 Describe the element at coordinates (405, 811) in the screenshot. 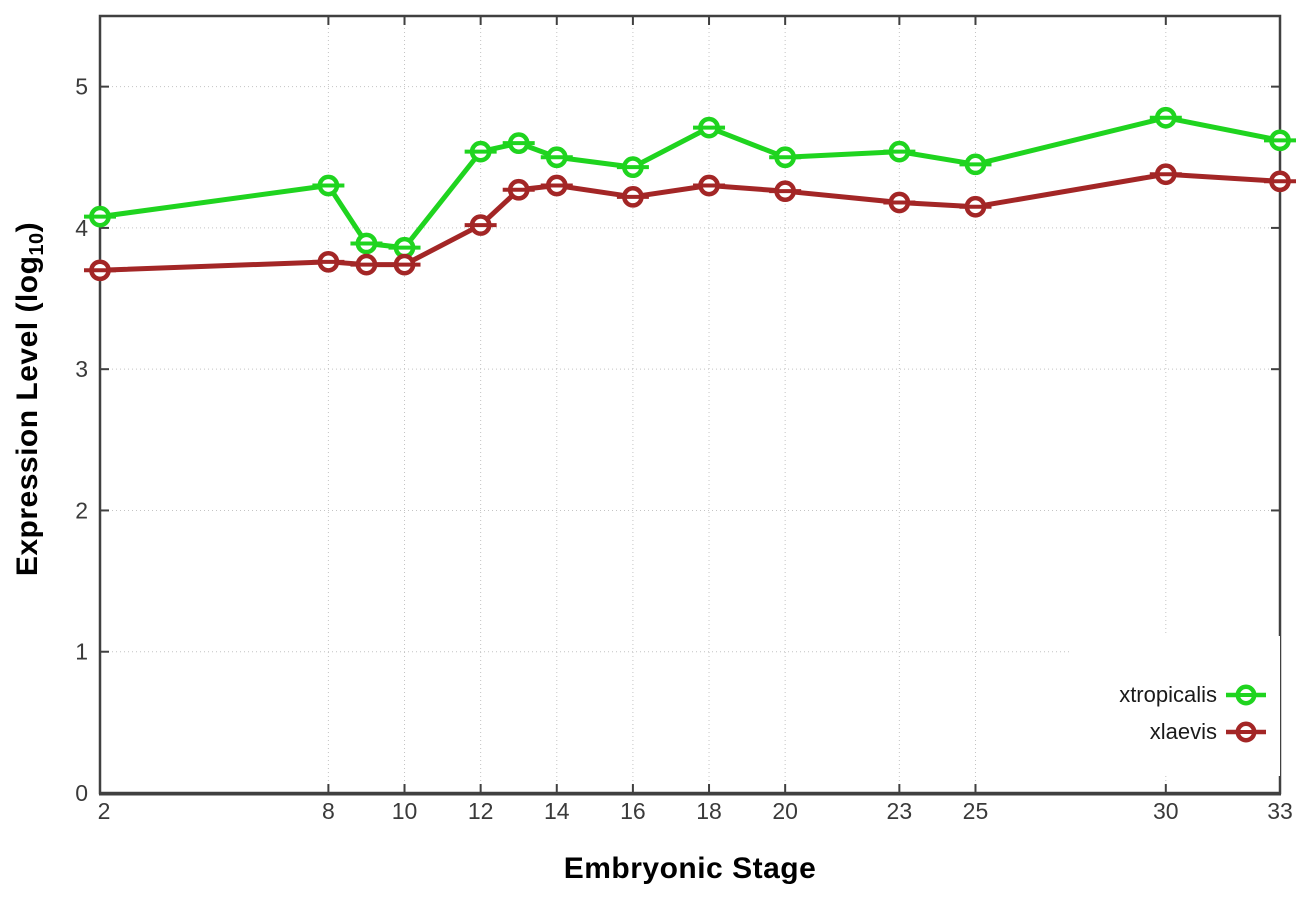

I see `x-tick-label: 10` at that location.